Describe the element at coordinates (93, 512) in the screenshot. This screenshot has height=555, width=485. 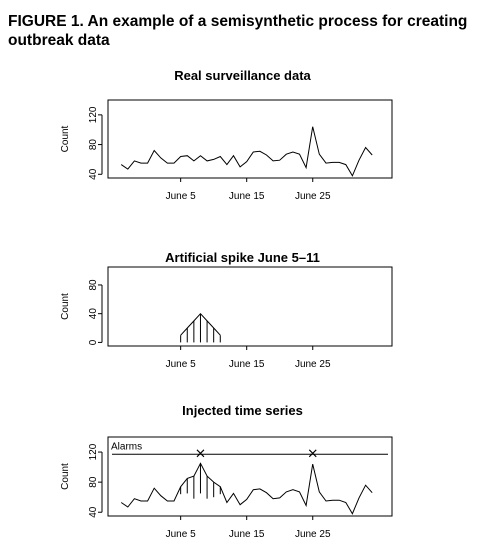
I see `panel3-y-tick-label-0: 40` at that location.